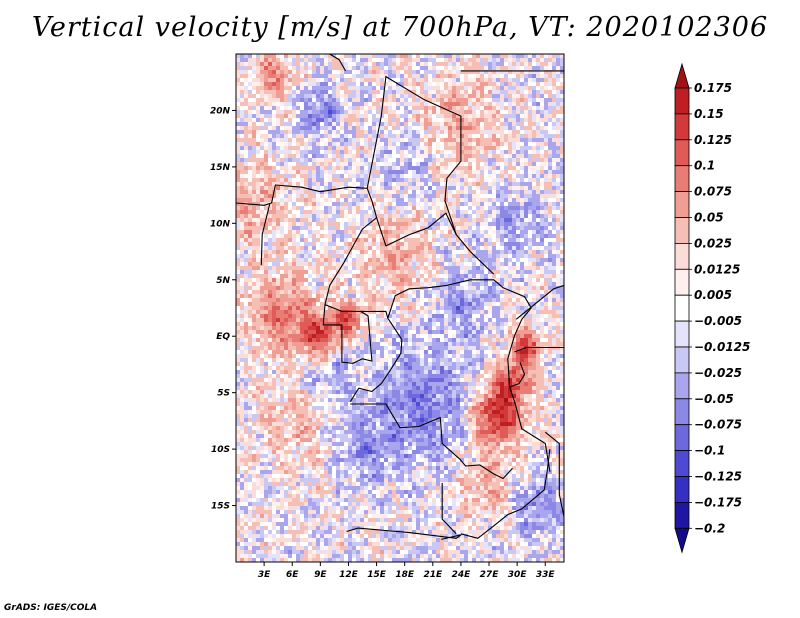 This screenshot has height=618, width=800. What do you see at coordinates (682, 75) in the screenshot?
I see `colorbar-top-arrow` at bounding box center [682, 75].